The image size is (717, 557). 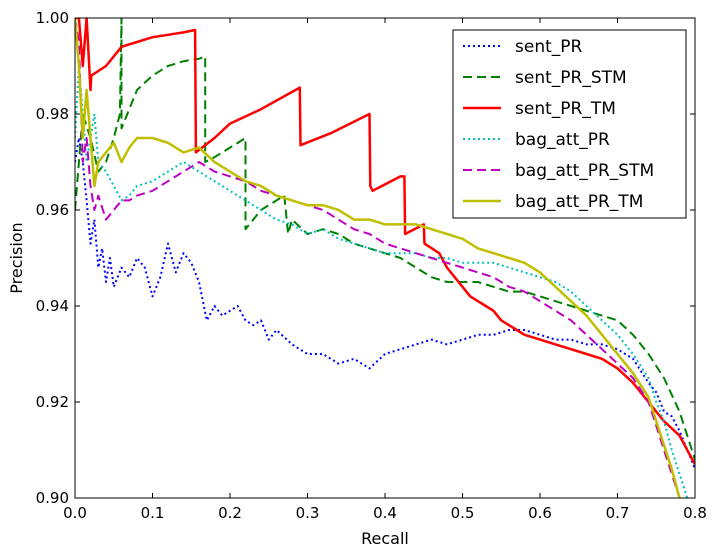 I want to click on x-tick-label: 0.4, so click(x=385, y=513).